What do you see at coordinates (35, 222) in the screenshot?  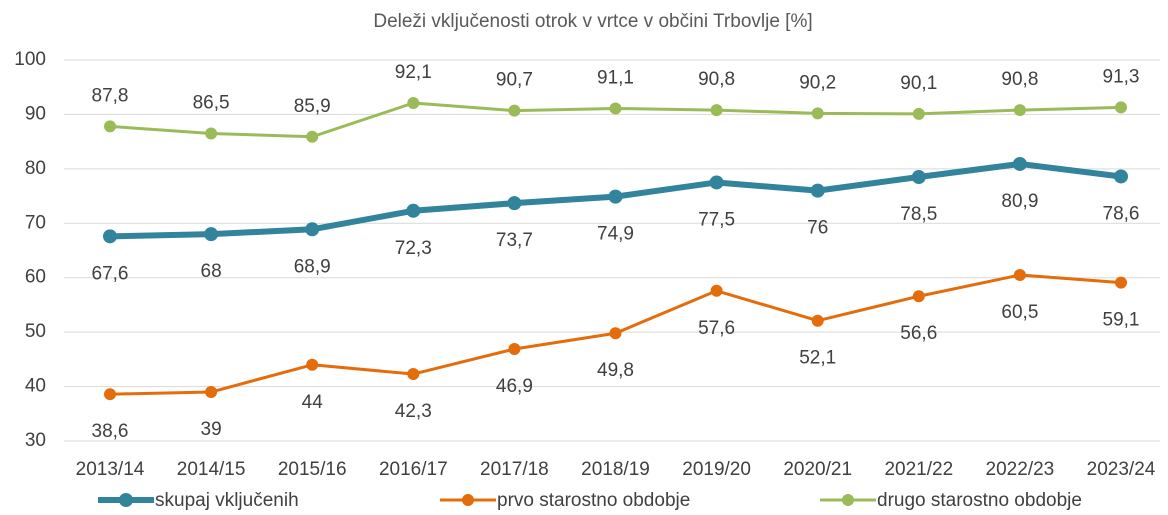 I see `y-tick-label: 70` at bounding box center [35, 222].